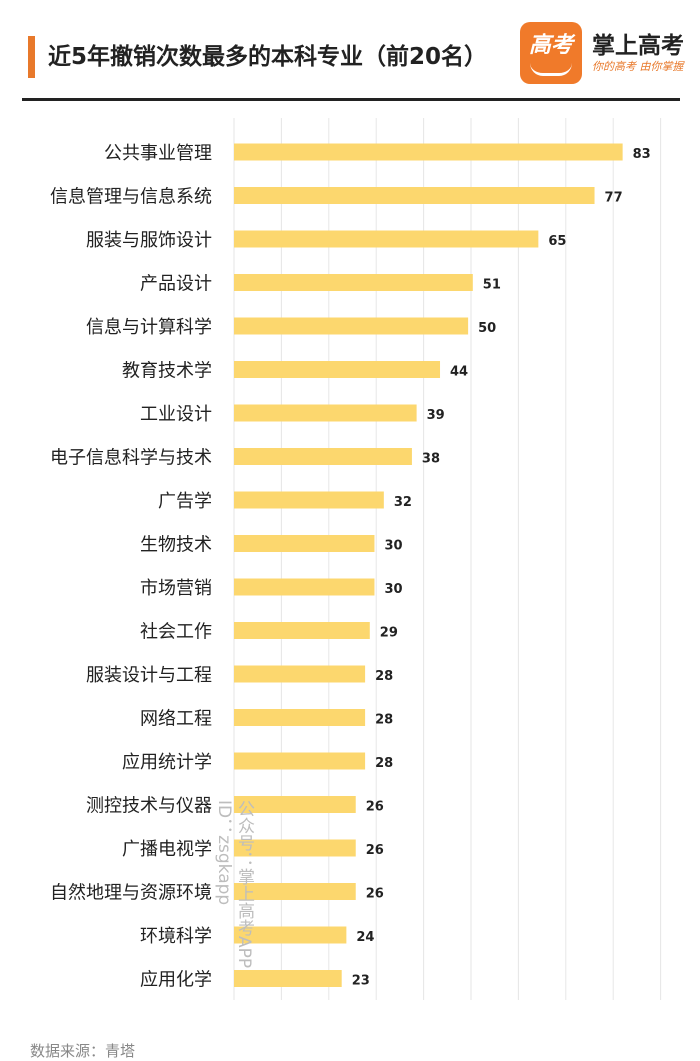  Describe the element at coordinates (361, 981) in the screenshot. I see `value-label: 23` at that location.